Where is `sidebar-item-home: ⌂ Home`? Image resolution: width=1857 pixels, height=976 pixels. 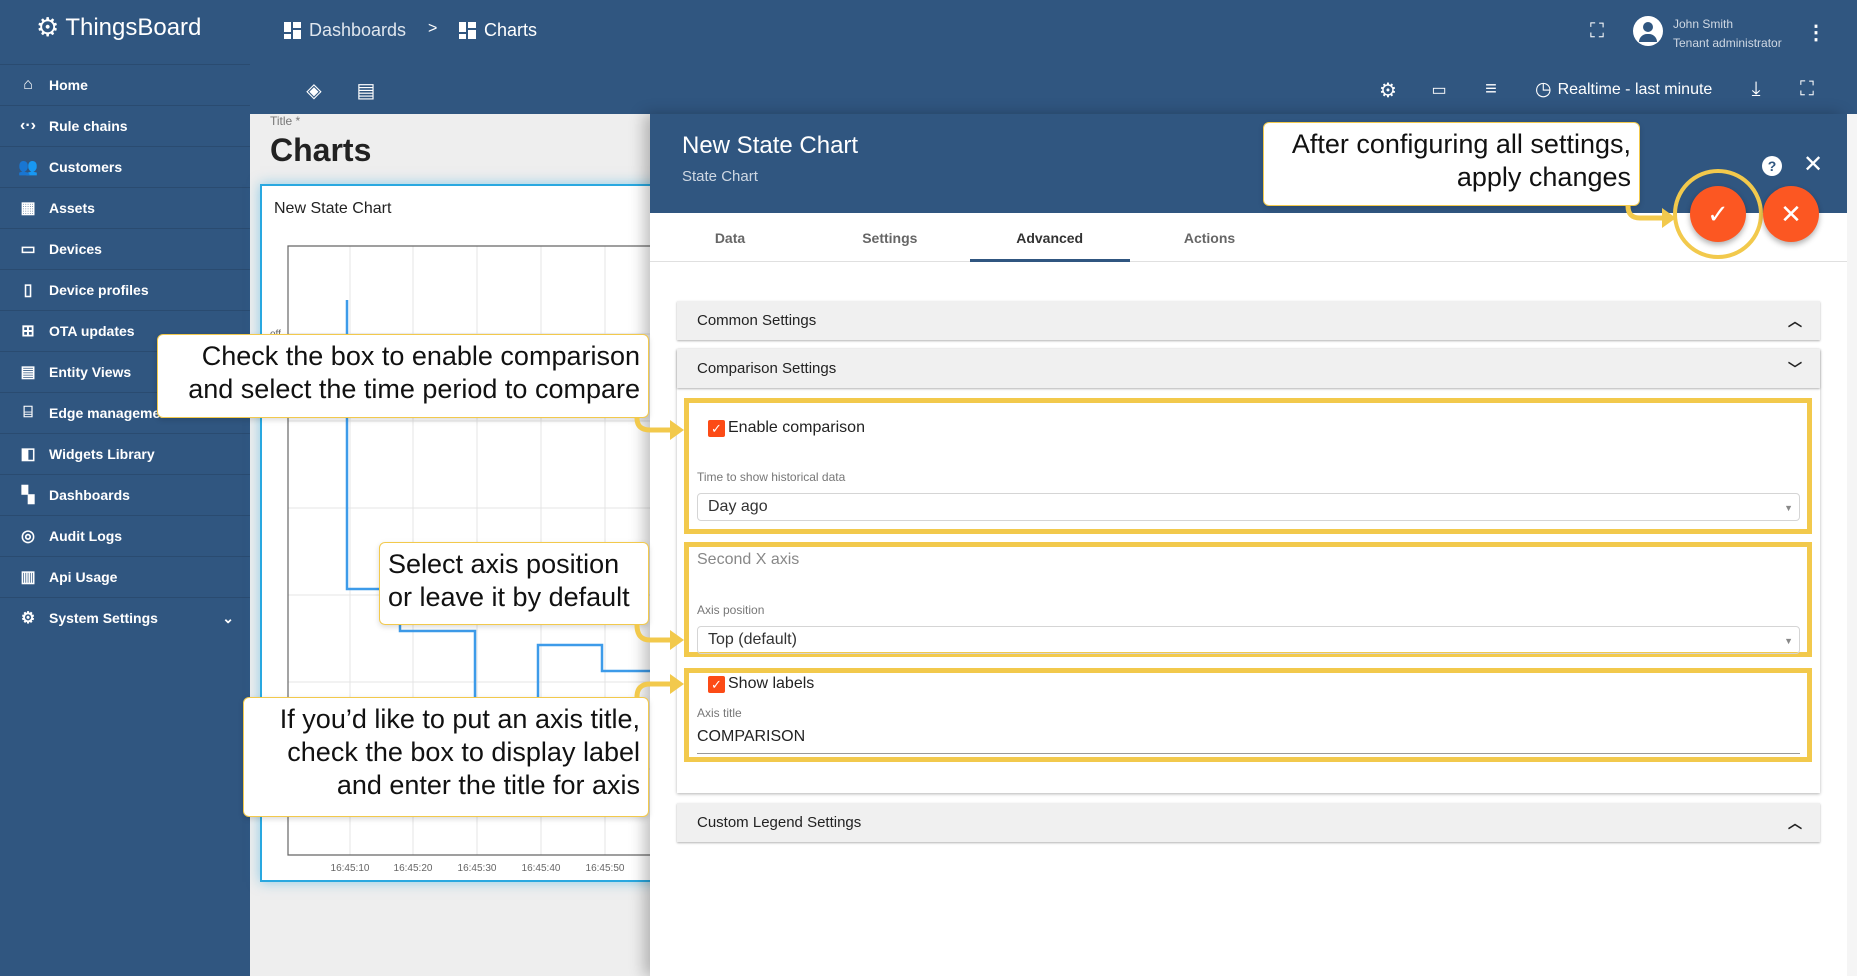 sidebar-item-home: ⌂ Home is located at coordinates (125, 84).